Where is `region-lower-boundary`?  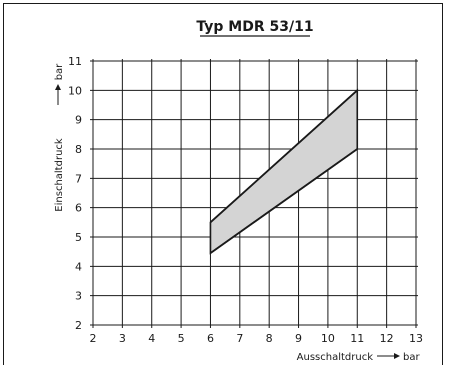
region-lower-boundary is located at coordinates (283, 201).